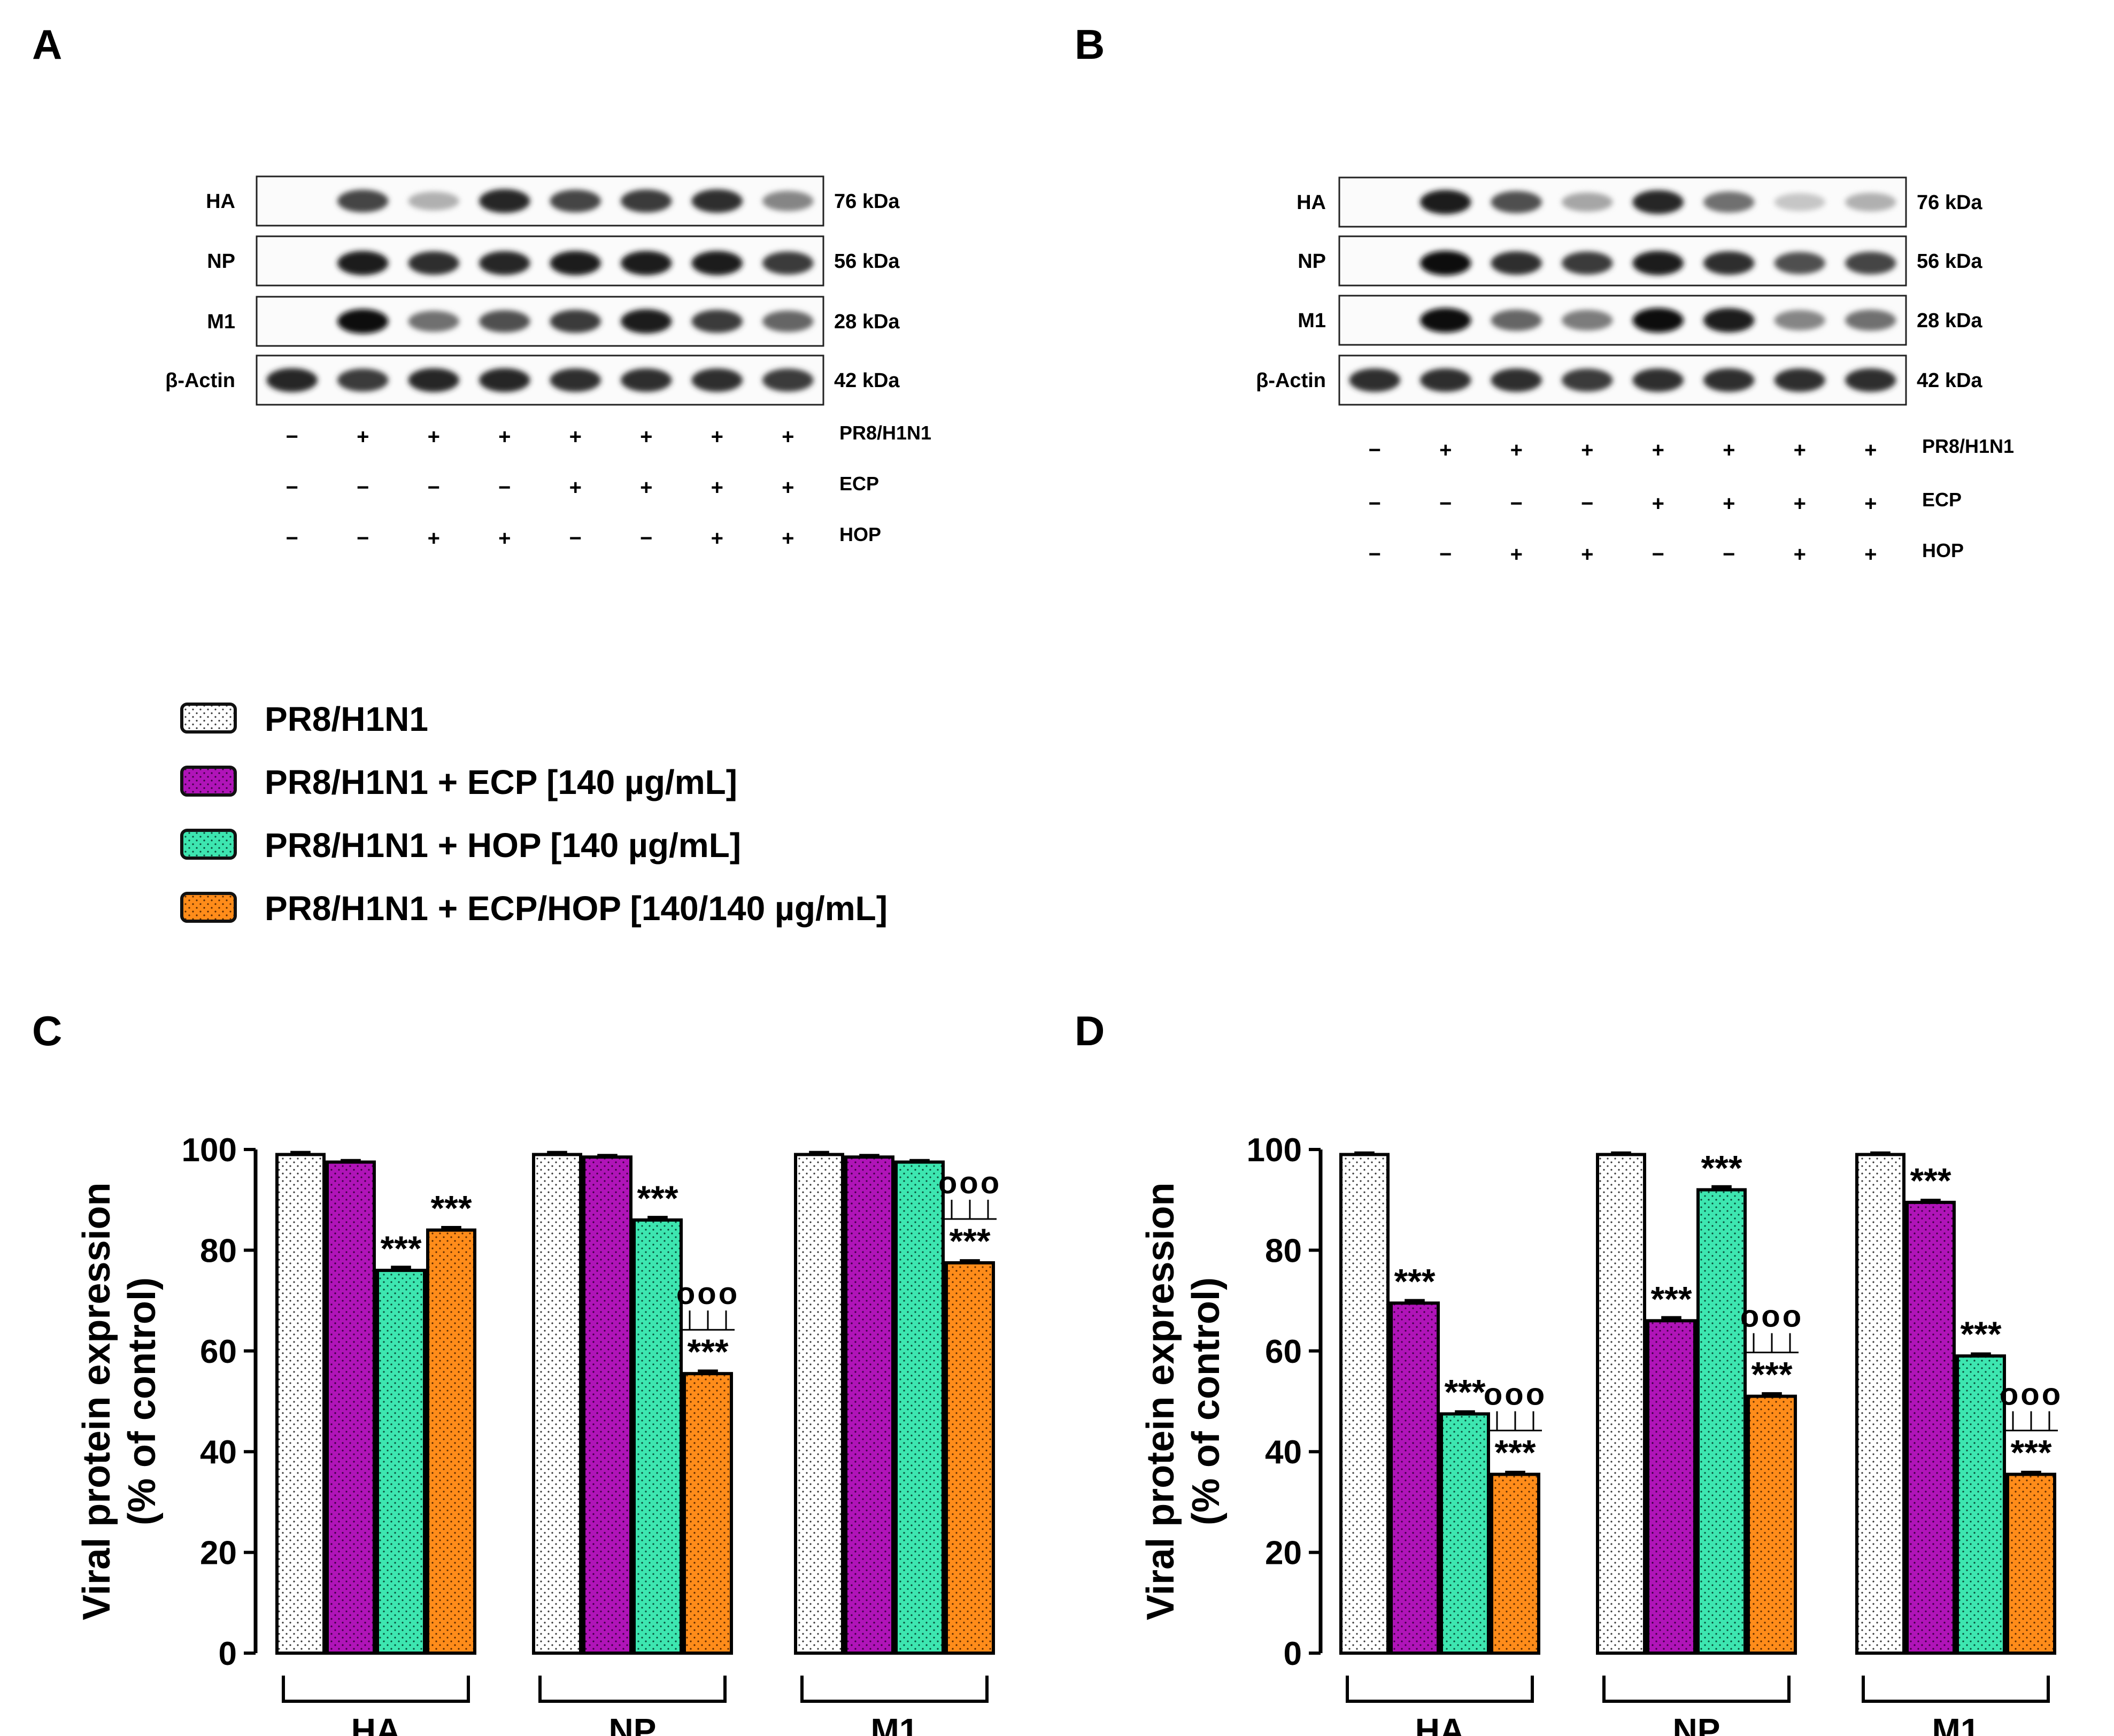  What do you see at coordinates (1206, 1401) in the screenshot?
I see `y-axis-label-2: (% of control)` at bounding box center [1206, 1401].